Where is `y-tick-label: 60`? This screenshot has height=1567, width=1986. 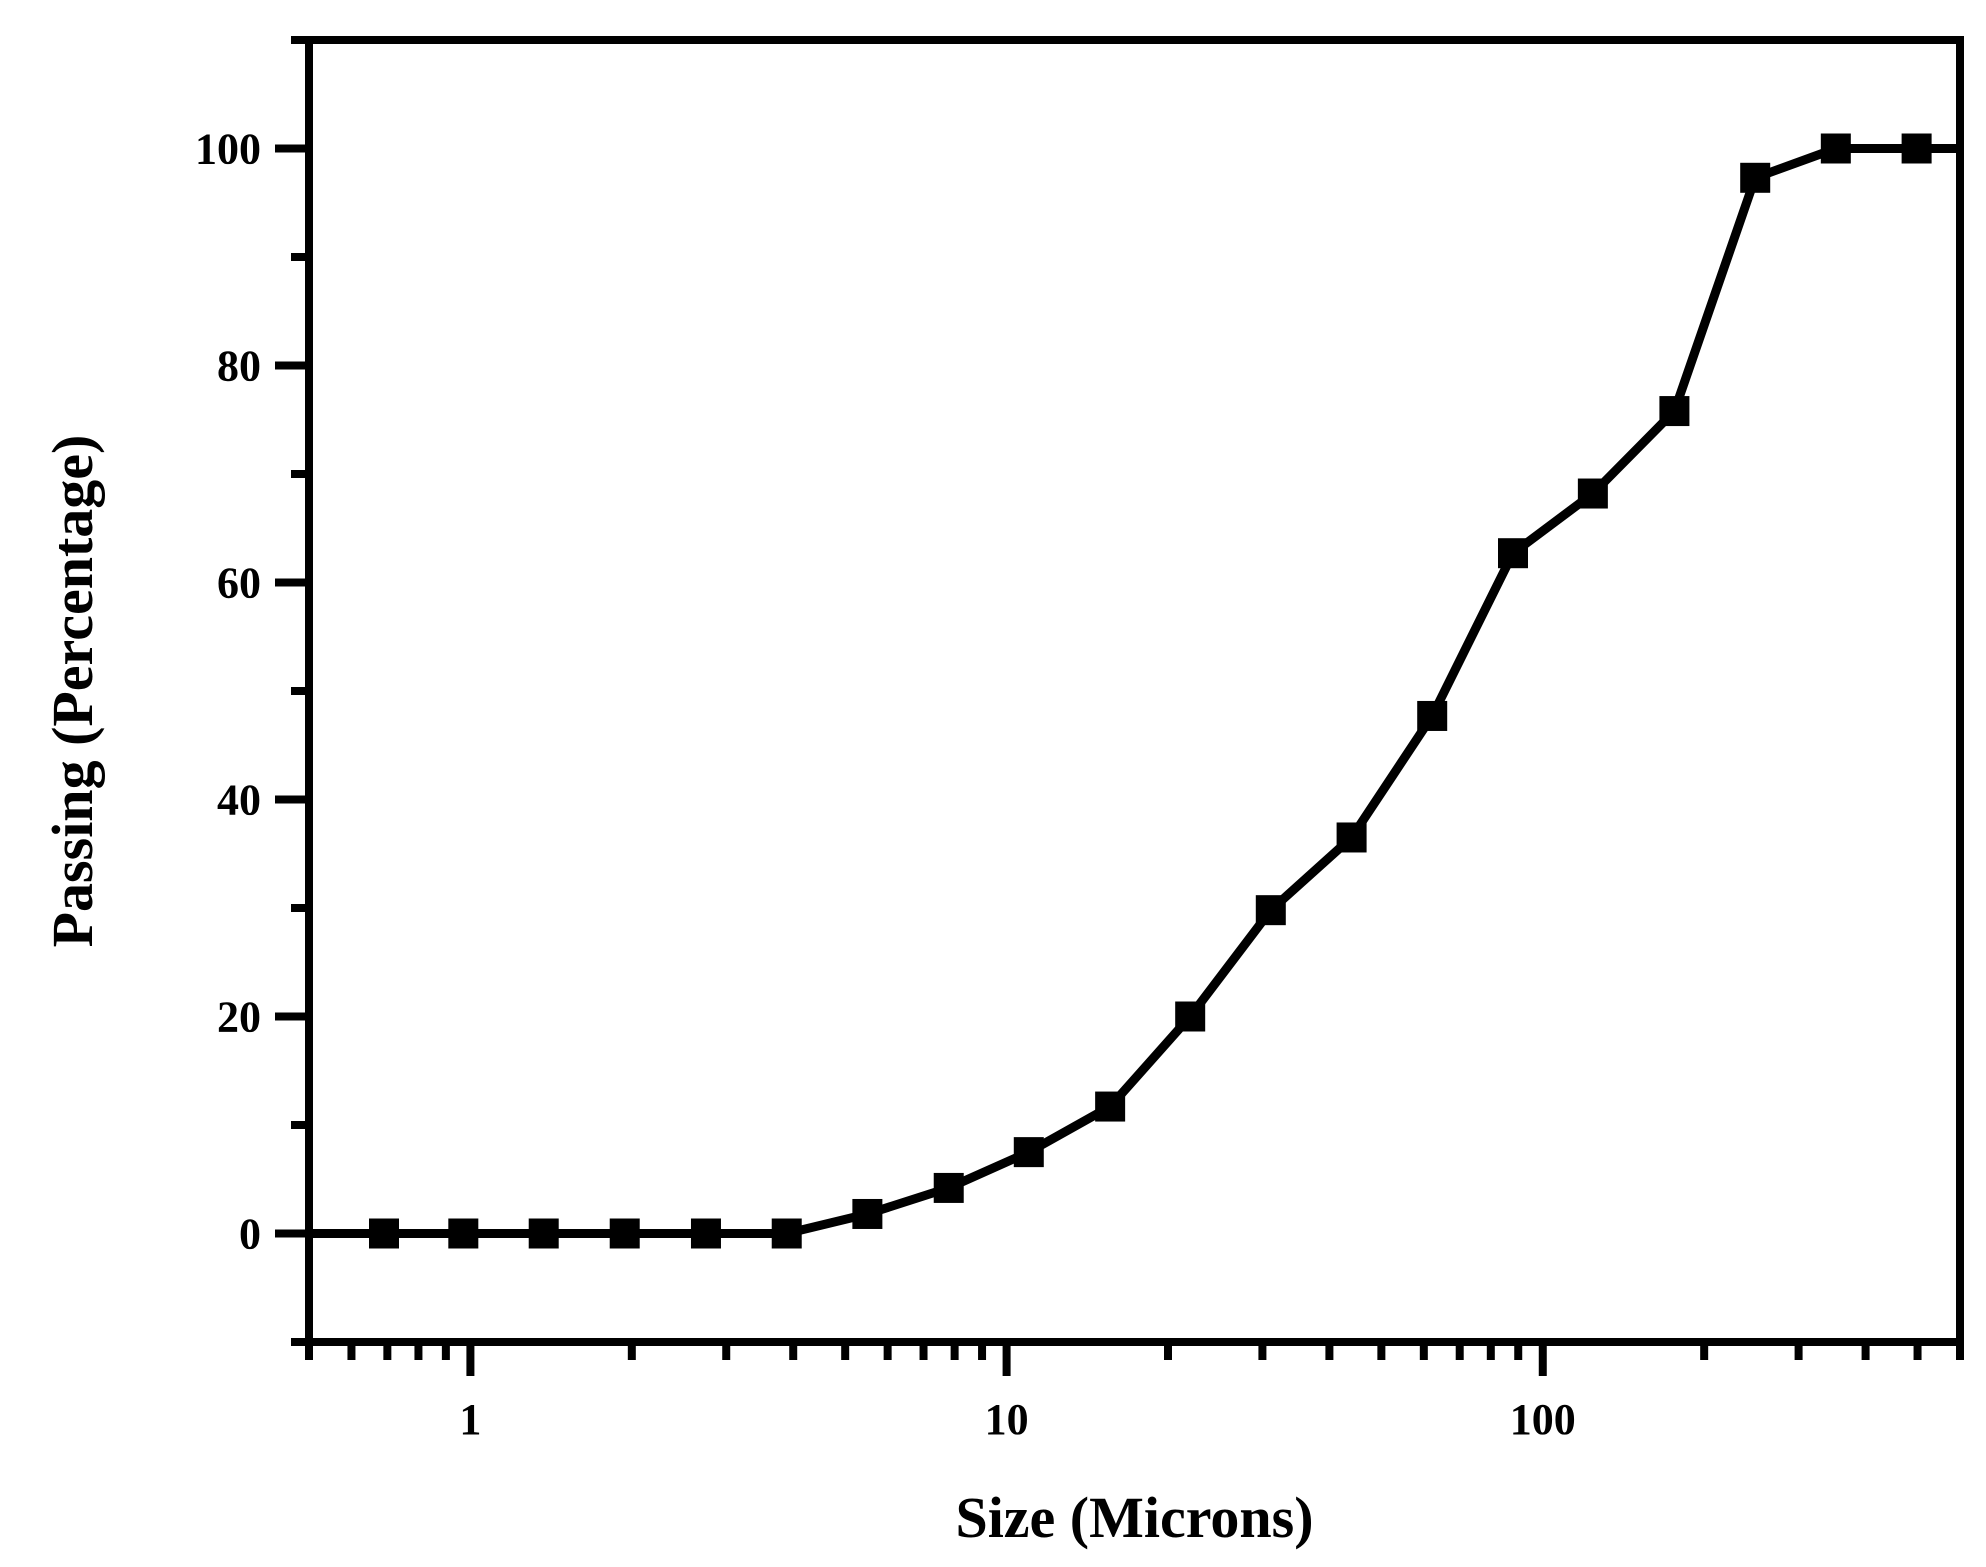 y-tick-label: 60 is located at coordinates (239, 583).